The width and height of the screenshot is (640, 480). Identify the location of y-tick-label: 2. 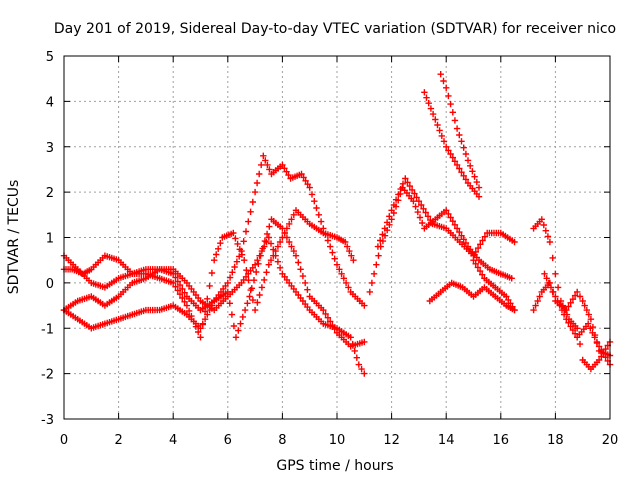
(50, 193).